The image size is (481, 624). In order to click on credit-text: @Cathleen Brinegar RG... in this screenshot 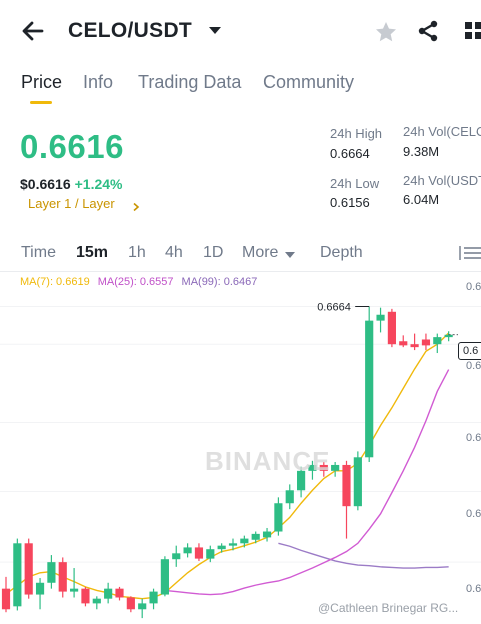, I will do `click(388, 608)`.